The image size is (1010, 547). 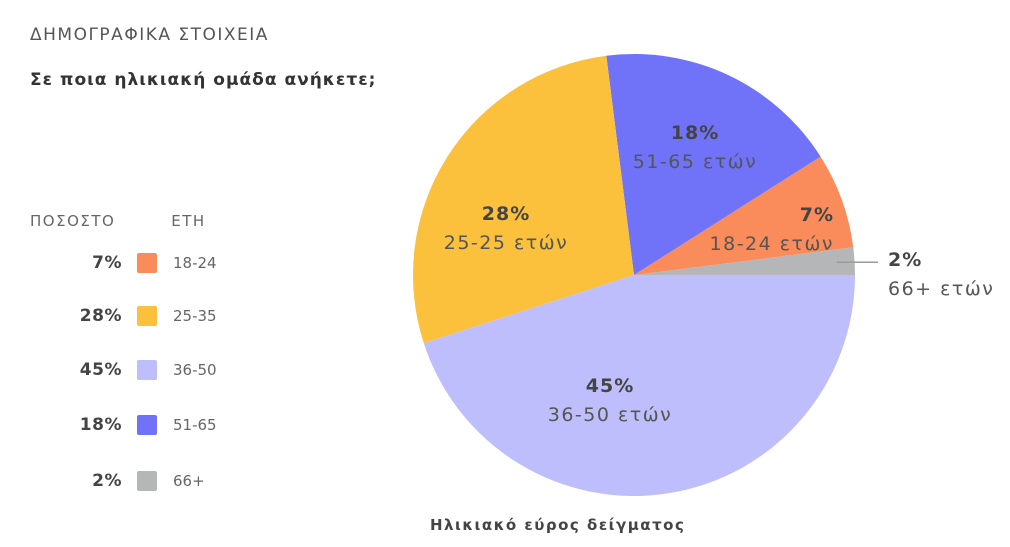 What do you see at coordinates (610, 386) in the screenshot?
I see `slice-value-label: 45%` at bounding box center [610, 386].